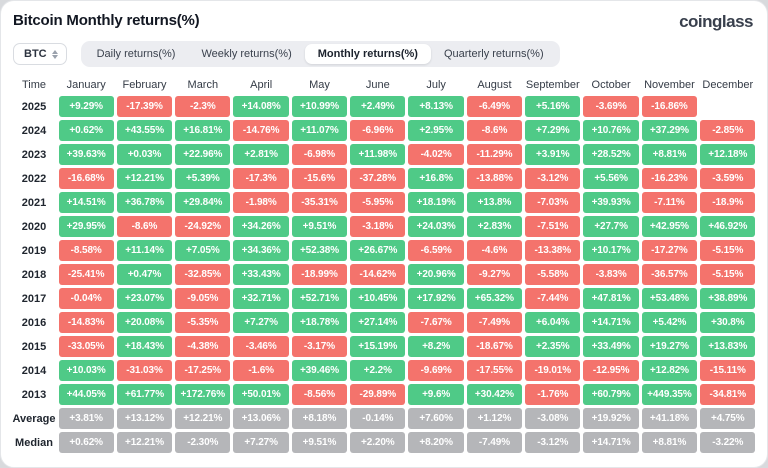 The width and height of the screenshot is (768, 468). What do you see at coordinates (86, 346) in the screenshot?
I see `return-cell: -33.05%` at bounding box center [86, 346].